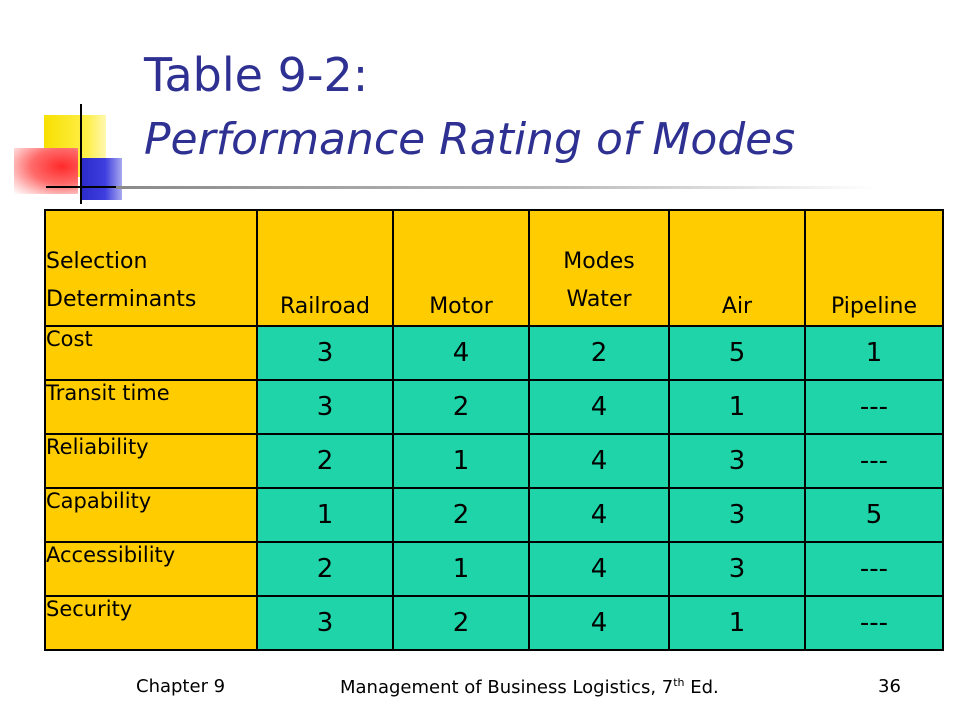  What do you see at coordinates (101, 179) in the screenshot?
I see `logo-blue-square` at bounding box center [101, 179].